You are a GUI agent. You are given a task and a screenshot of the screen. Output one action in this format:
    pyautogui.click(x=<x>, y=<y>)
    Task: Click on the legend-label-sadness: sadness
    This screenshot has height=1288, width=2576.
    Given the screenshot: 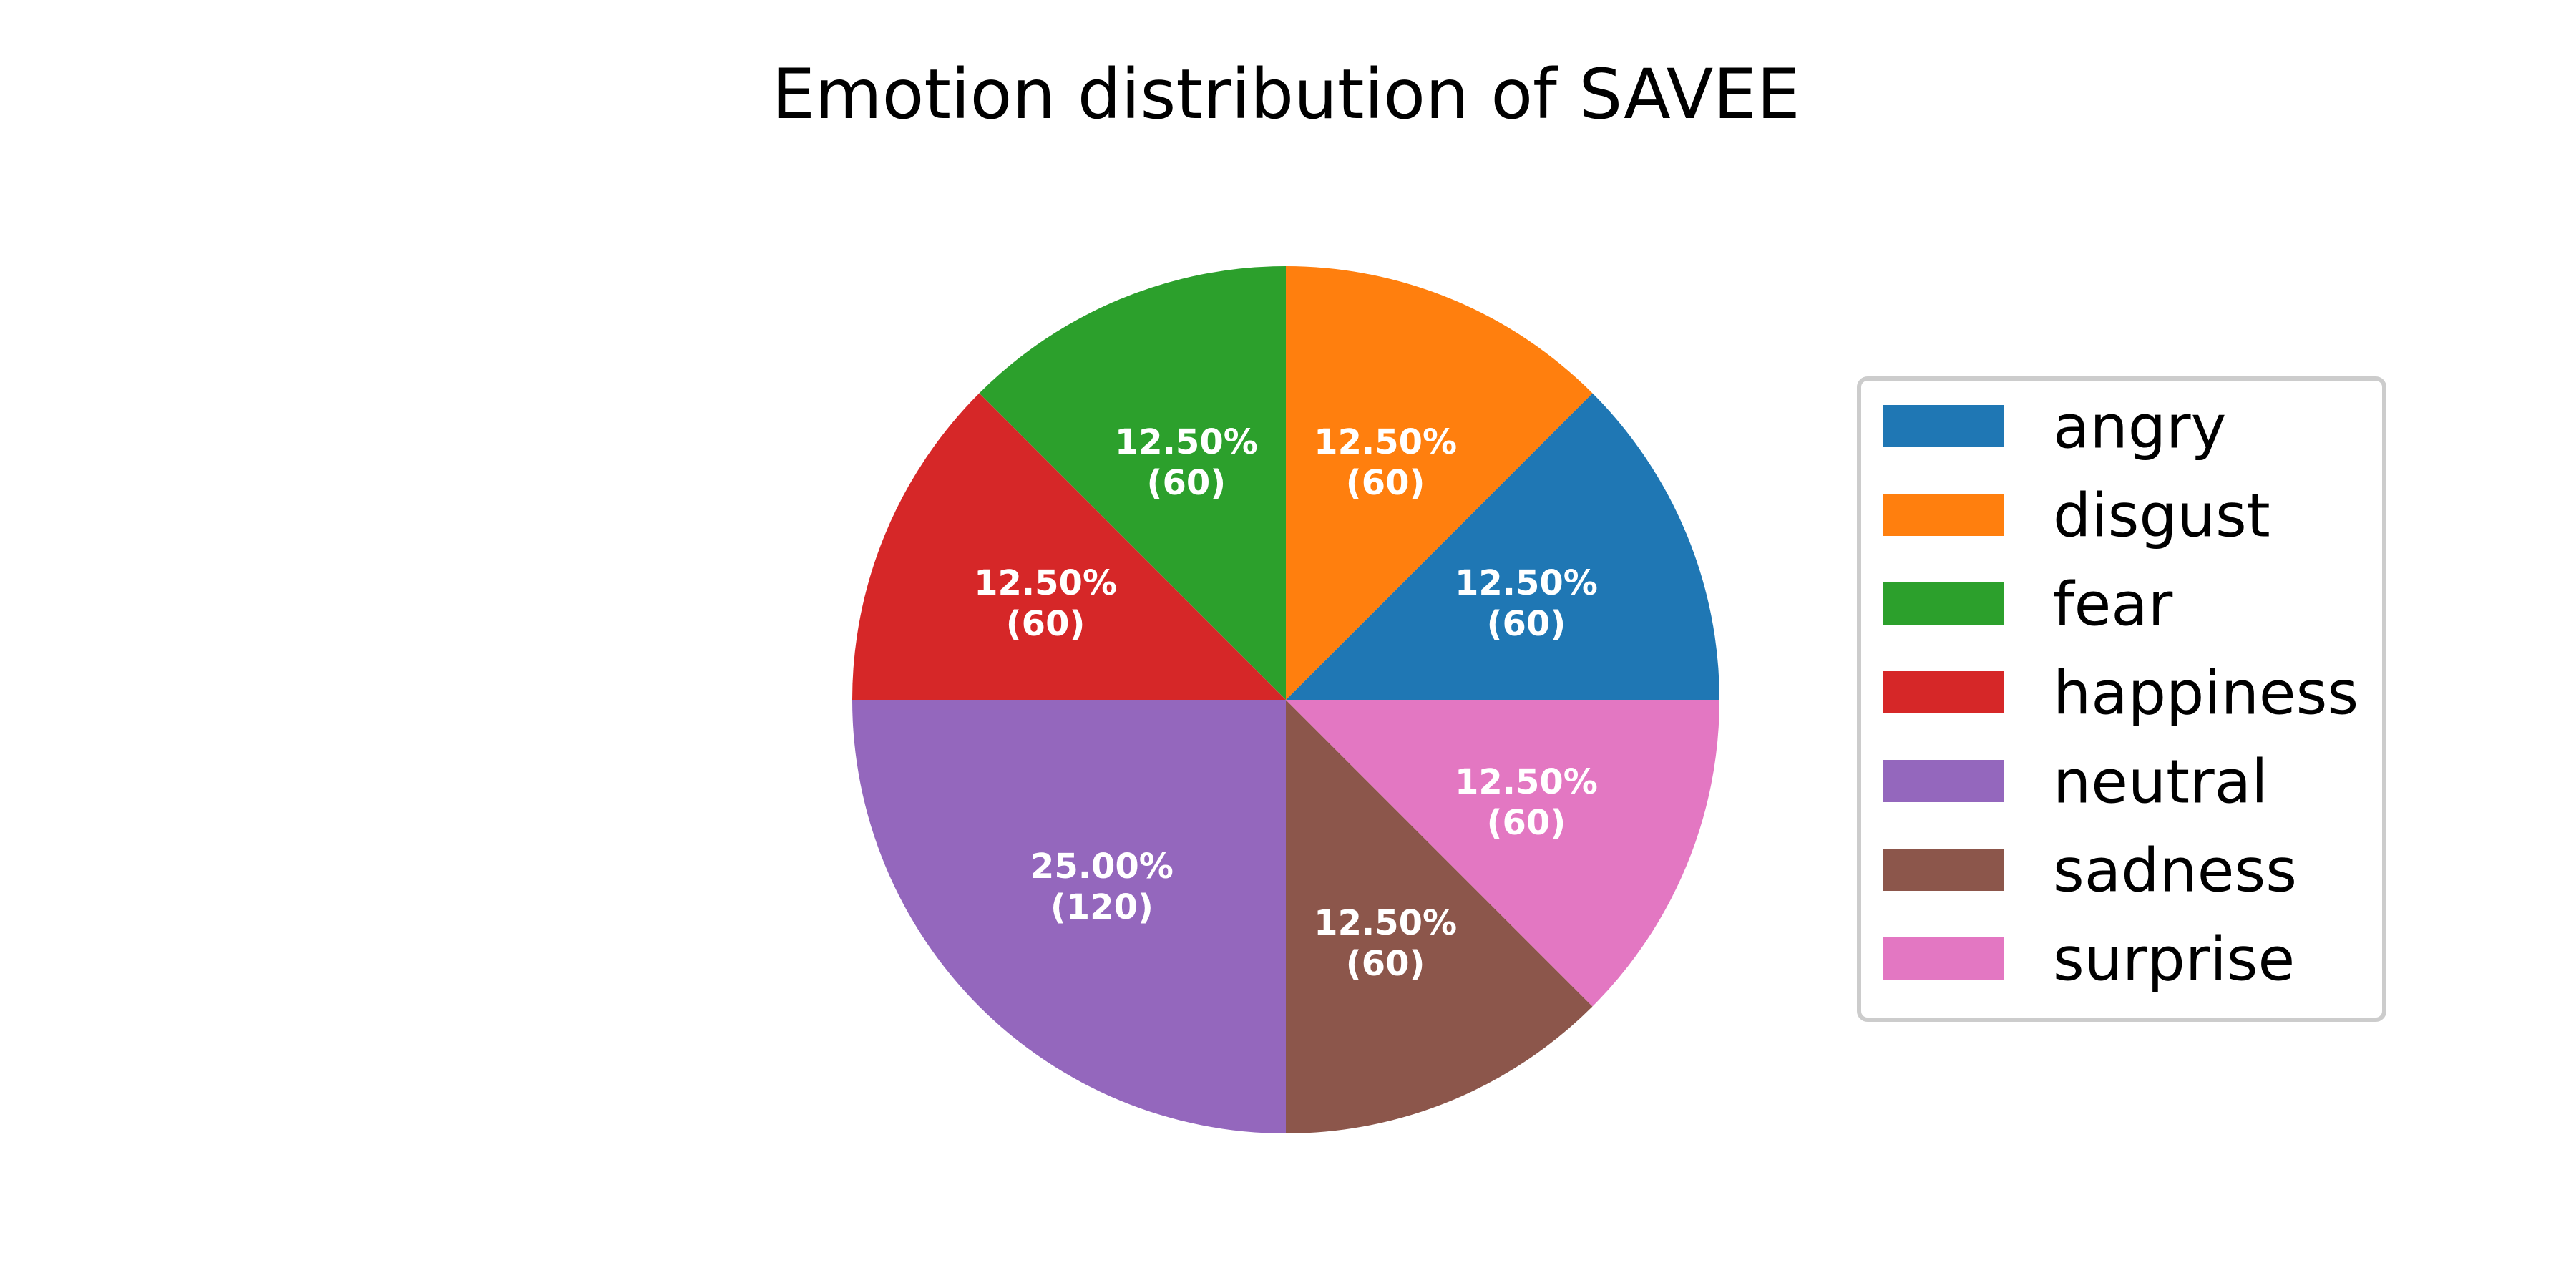 What is the action you would take?
    pyautogui.click(x=2175, y=871)
    